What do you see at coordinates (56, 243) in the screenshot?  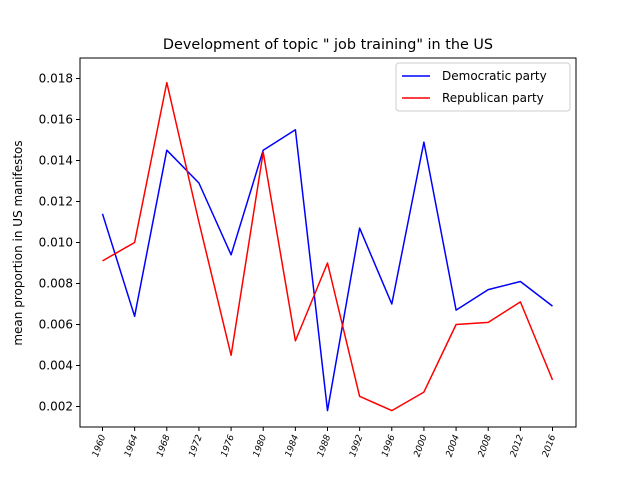 I see `y-tick-label: 0.010` at bounding box center [56, 243].